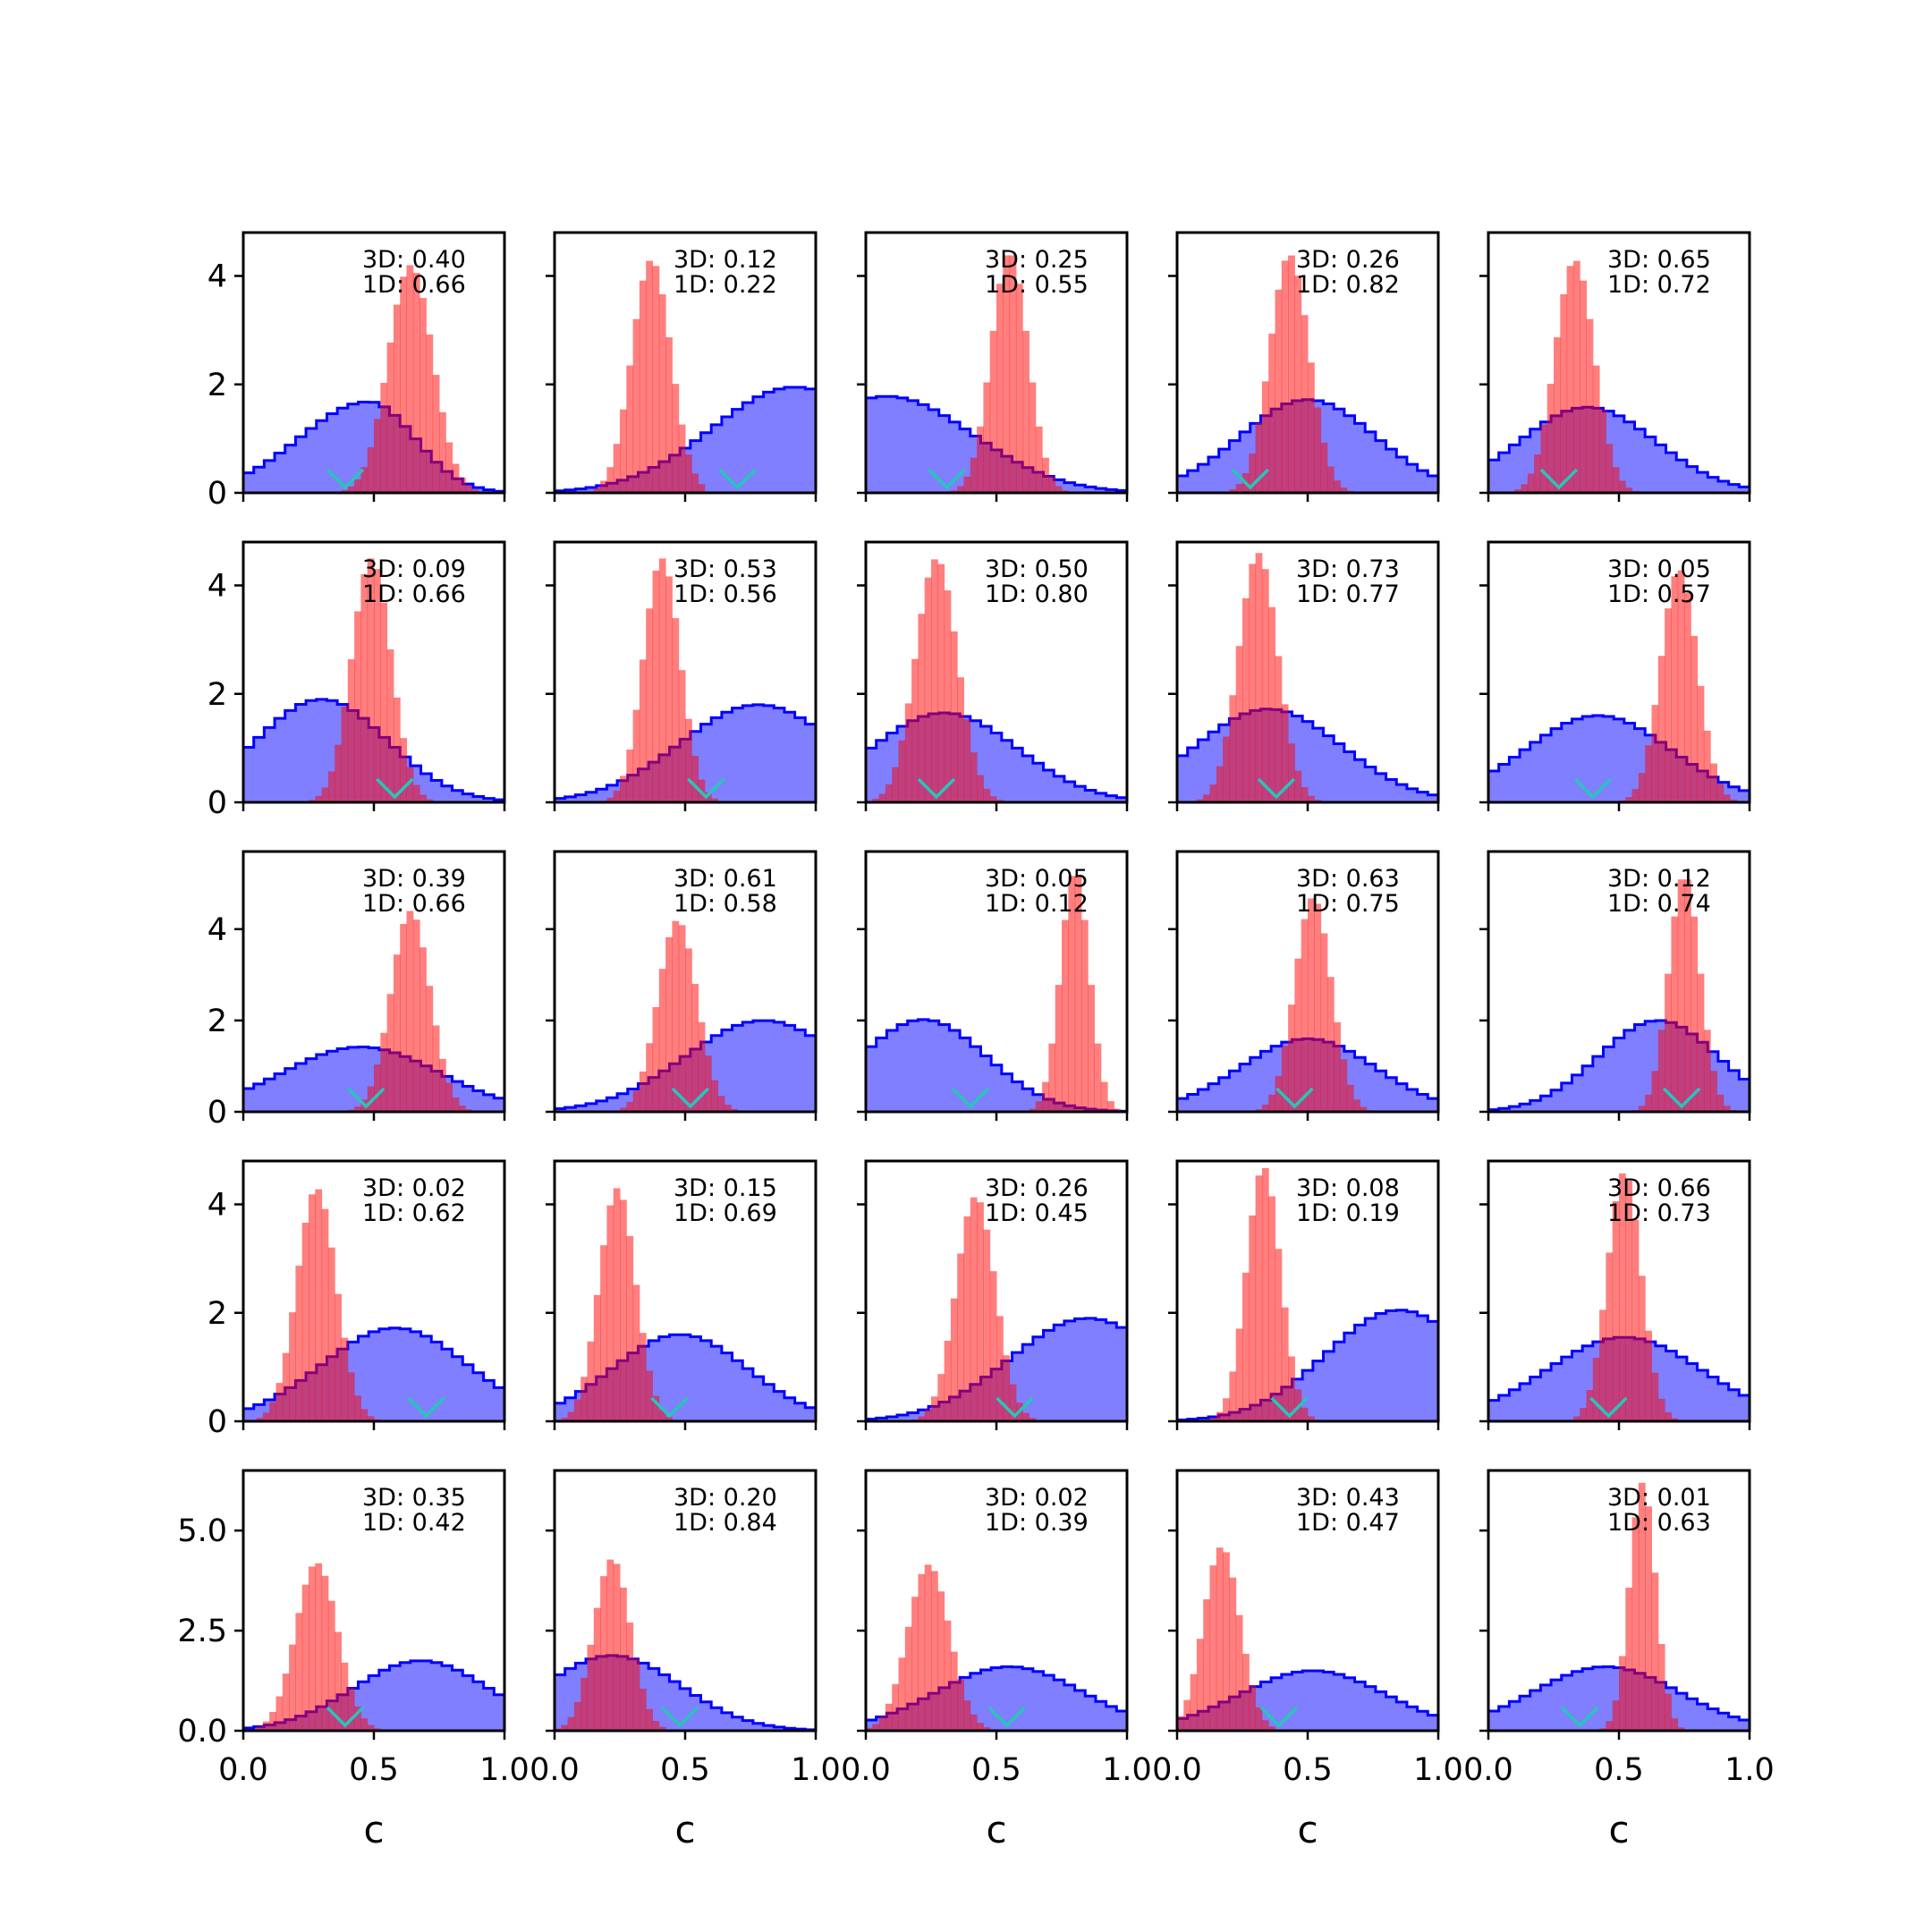 The width and height of the screenshot is (1932, 1932). Describe the element at coordinates (414, 569) in the screenshot. I see `annotation-3d: 3D: 0.09` at that location.